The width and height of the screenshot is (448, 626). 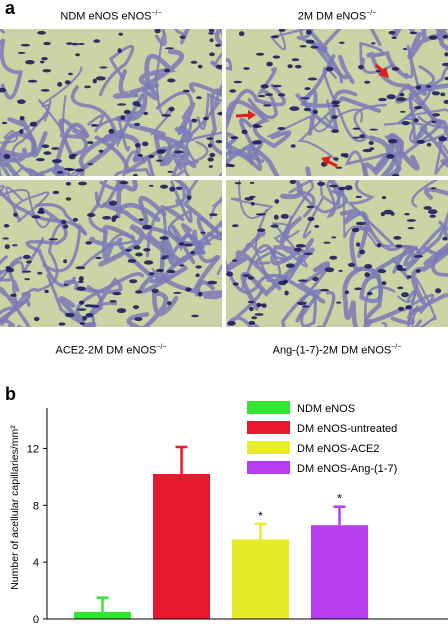 What do you see at coordinates (111, 350) in the screenshot?
I see `label-ace2-2m-dm-enos: ACE2-2M DM eNOS−/−` at bounding box center [111, 350].